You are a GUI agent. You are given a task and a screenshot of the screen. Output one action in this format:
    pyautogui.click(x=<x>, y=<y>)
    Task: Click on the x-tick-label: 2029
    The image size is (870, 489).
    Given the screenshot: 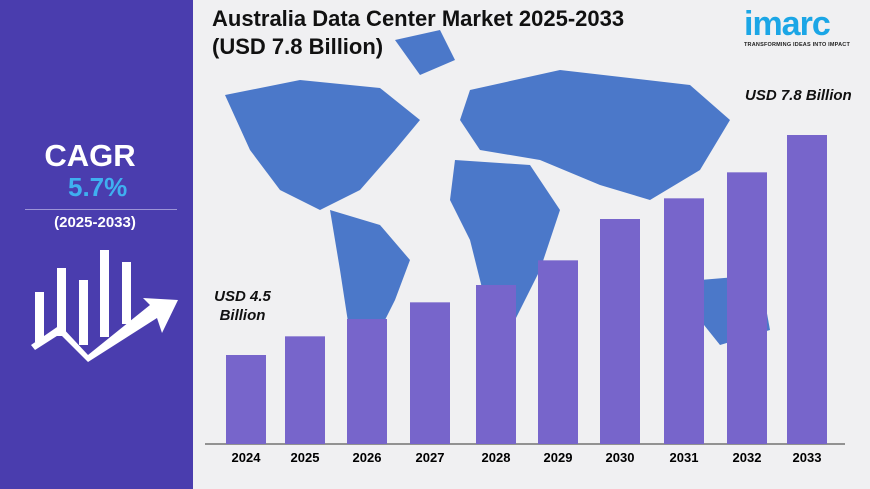 What is the action you would take?
    pyautogui.click(x=558, y=457)
    